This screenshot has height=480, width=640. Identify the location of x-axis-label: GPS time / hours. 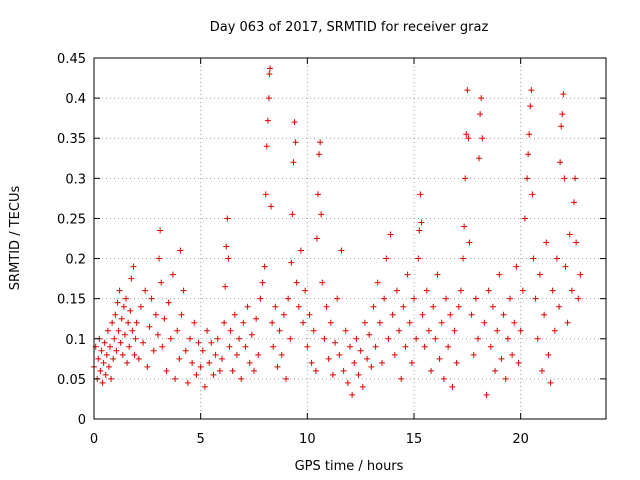
(349, 466).